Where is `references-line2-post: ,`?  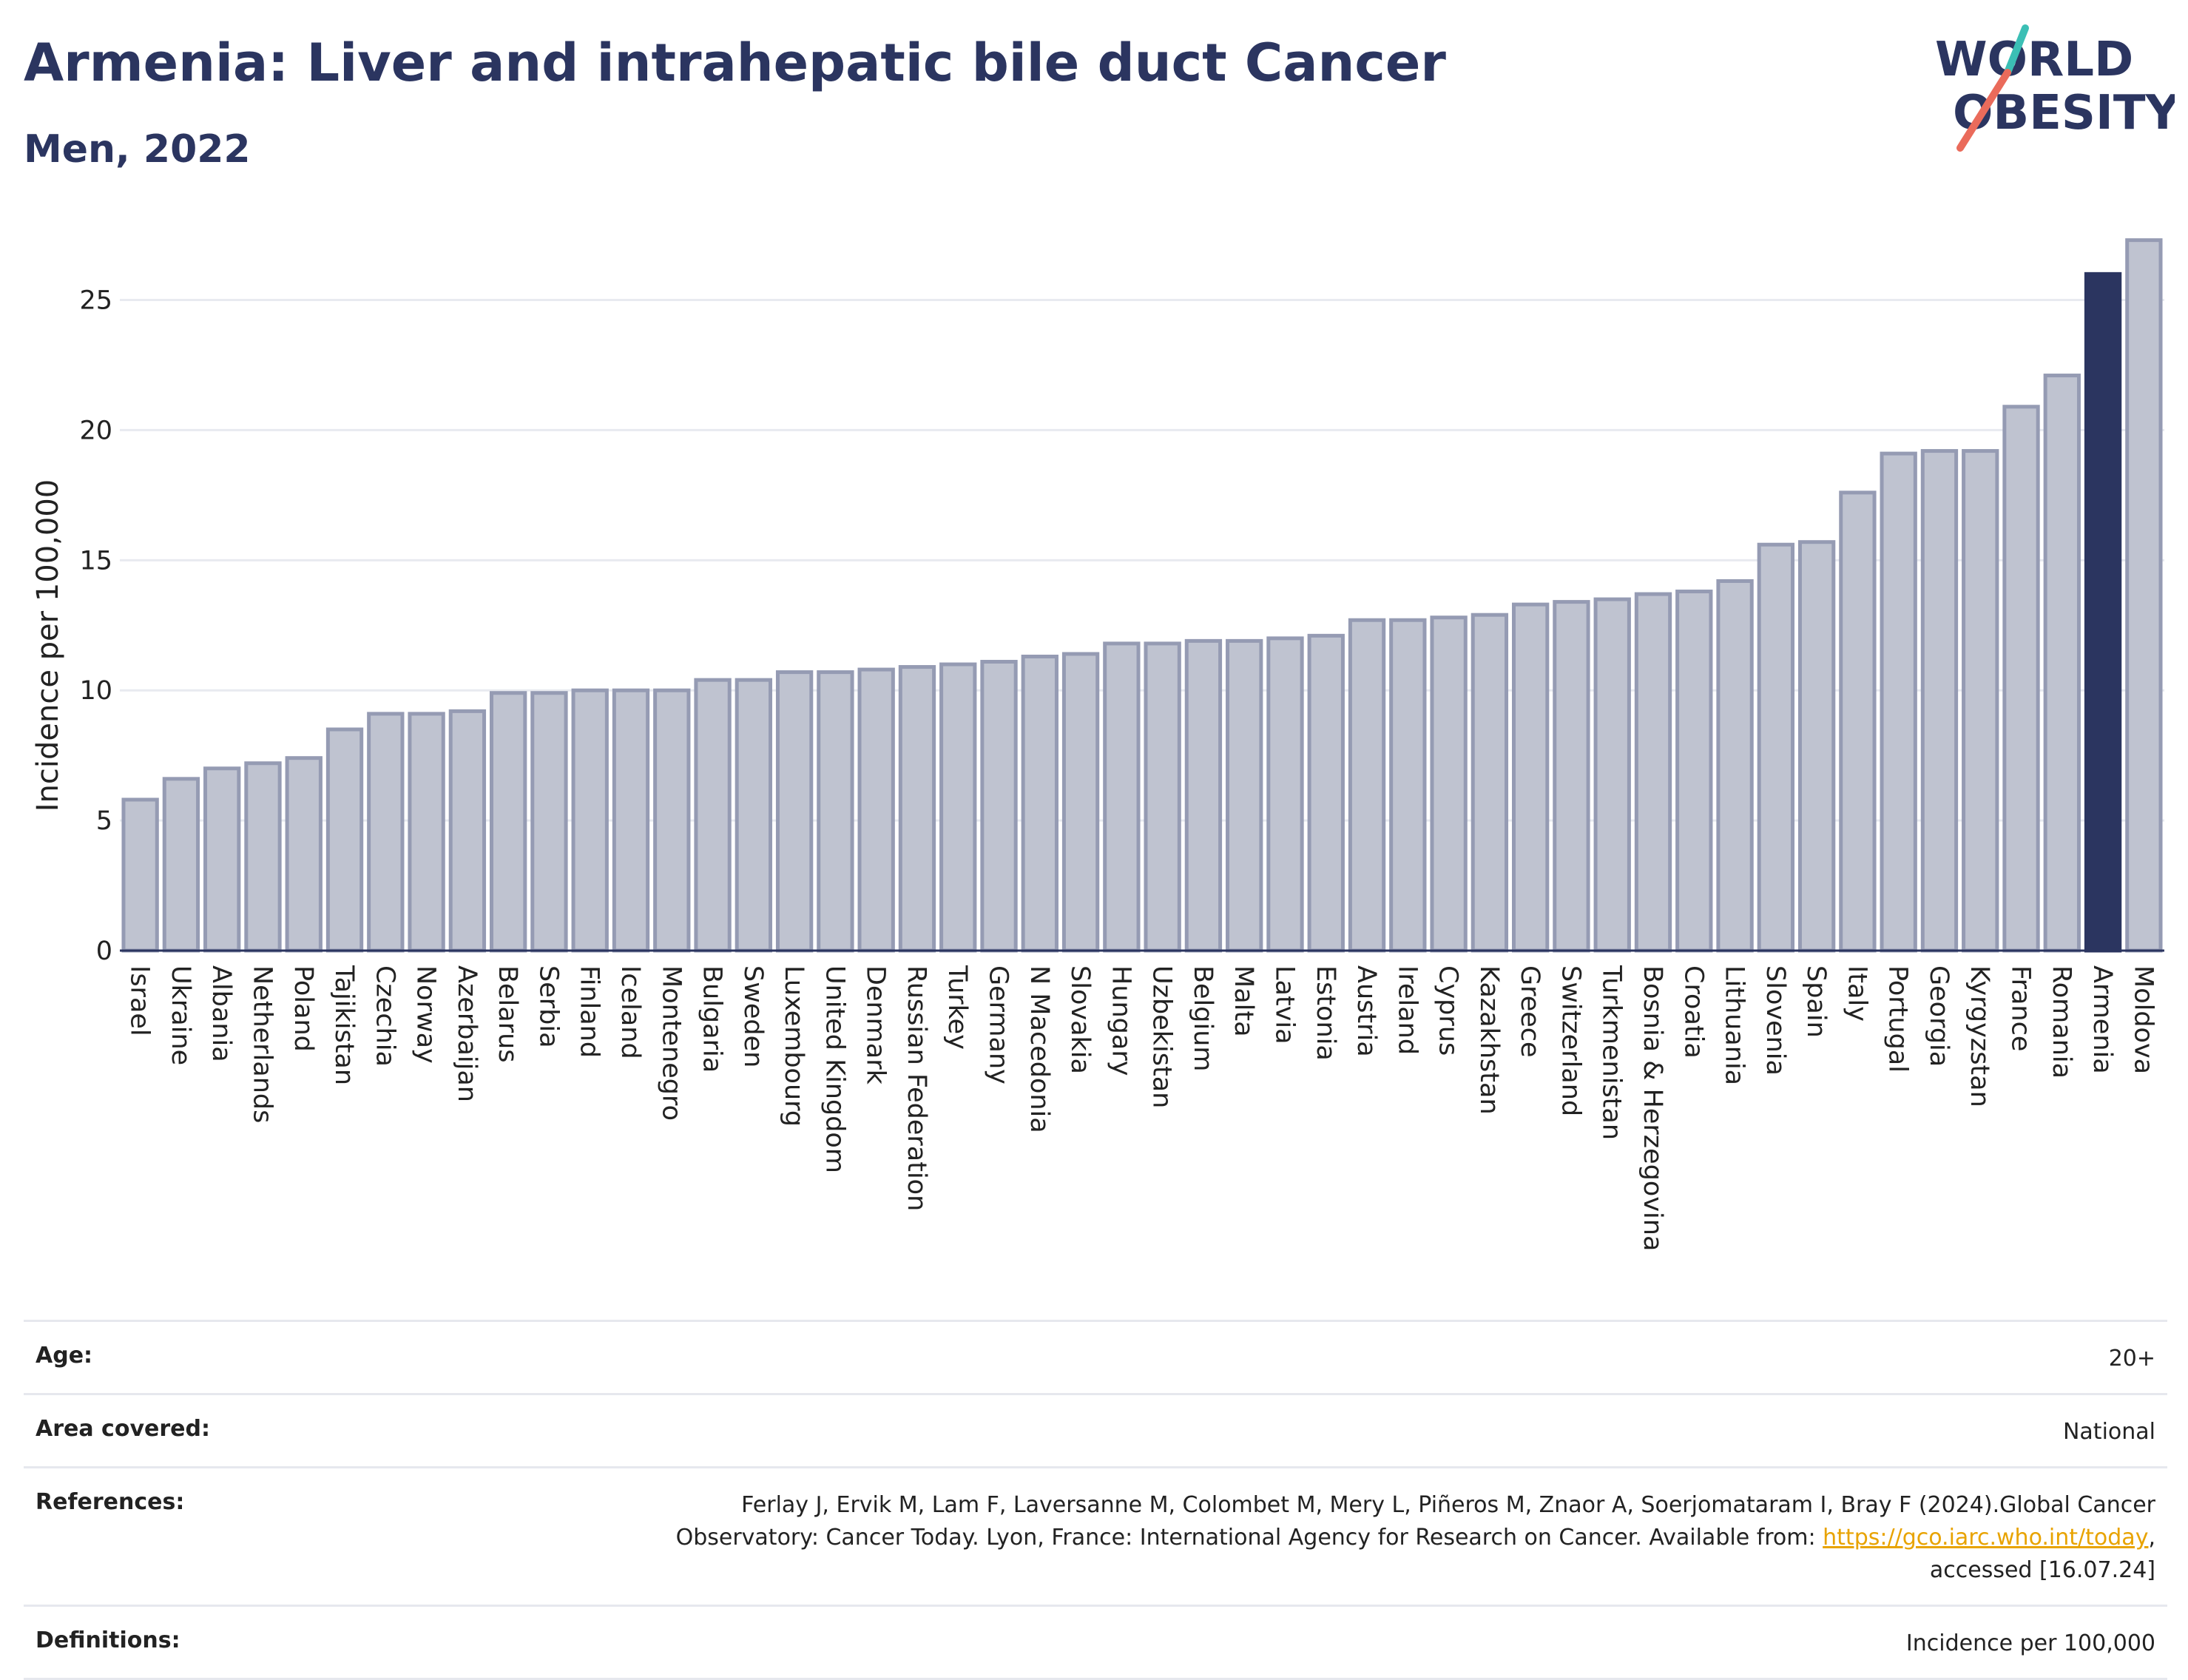 references-line2-post: , is located at coordinates (2152, 1538).